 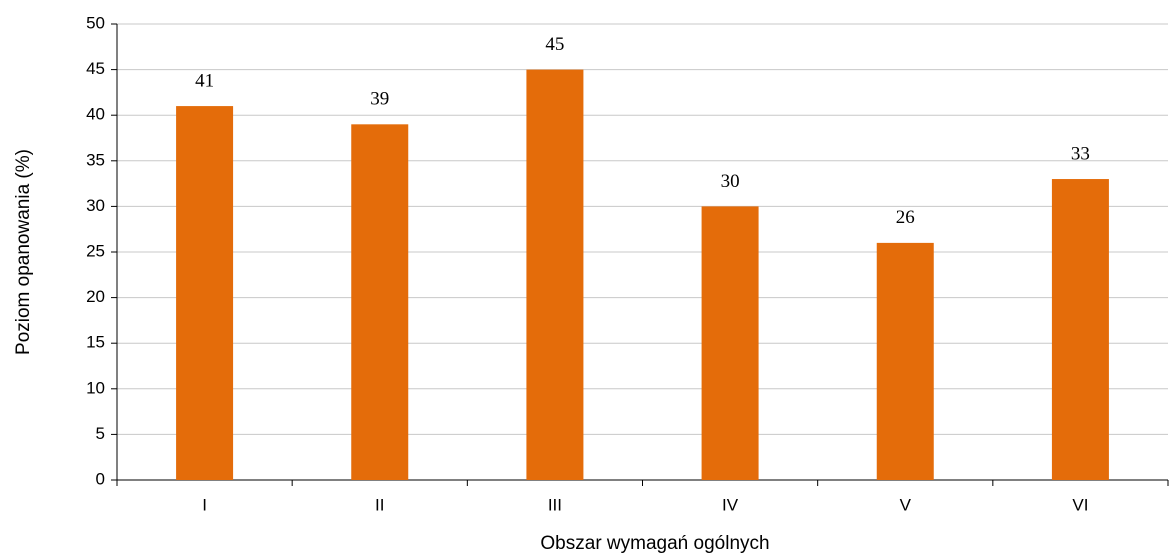 What do you see at coordinates (95, 114) in the screenshot?
I see `y-tick-label: 40` at bounding box center [95, 114].